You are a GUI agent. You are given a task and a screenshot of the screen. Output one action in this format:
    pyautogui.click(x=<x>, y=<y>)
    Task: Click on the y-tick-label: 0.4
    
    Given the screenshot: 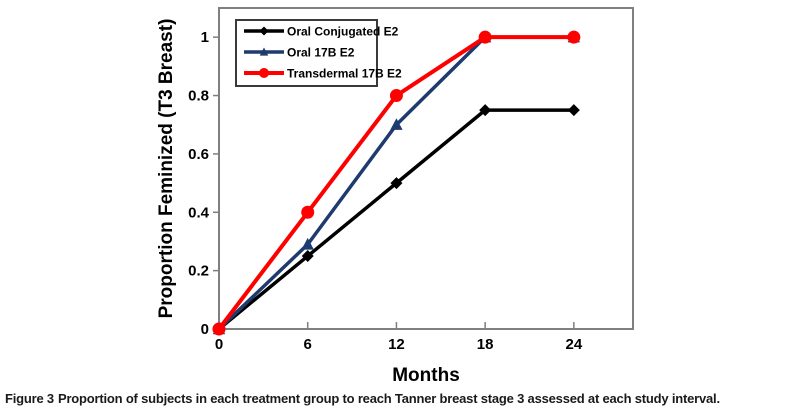 What is the action you would take?
    pyautogui.click(x=199, y=212)
    